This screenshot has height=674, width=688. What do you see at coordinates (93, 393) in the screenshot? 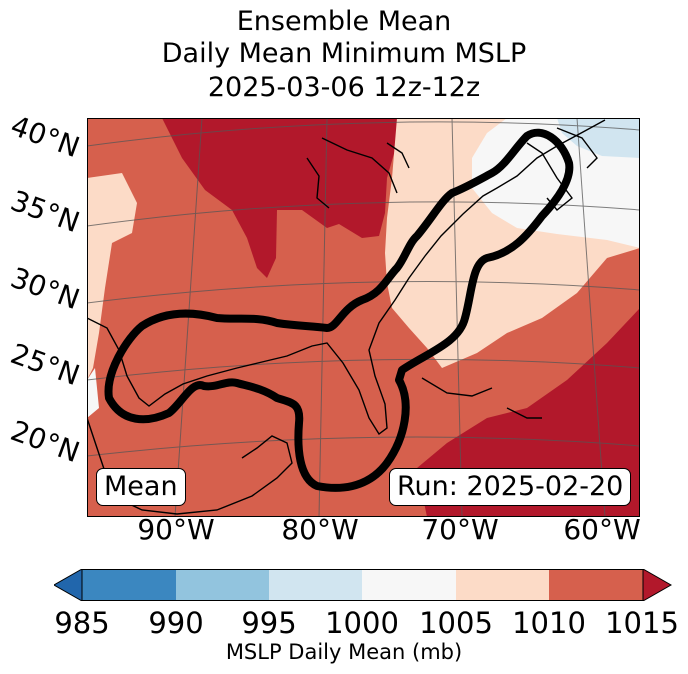
I see `field-1000-1005-west` at bounding box center [93, 393].